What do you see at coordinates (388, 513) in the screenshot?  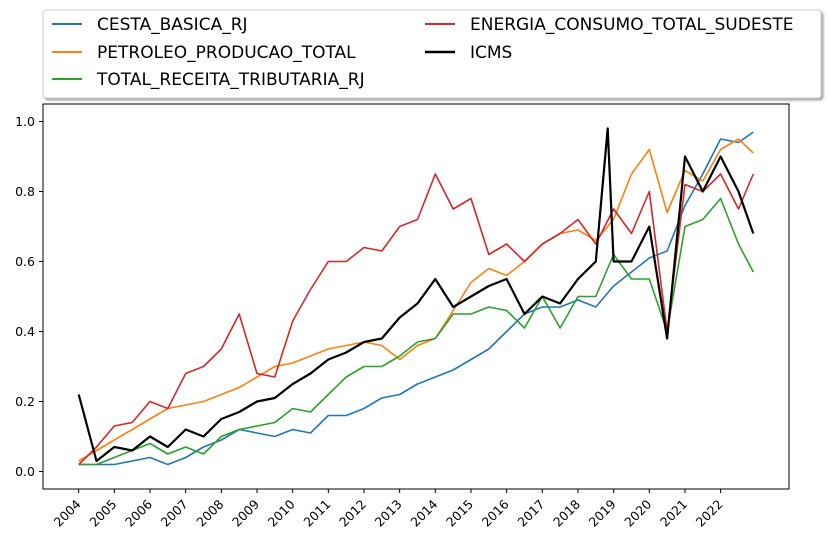 I see `x-tick-label: 2013` at bounding box center [388, 513].